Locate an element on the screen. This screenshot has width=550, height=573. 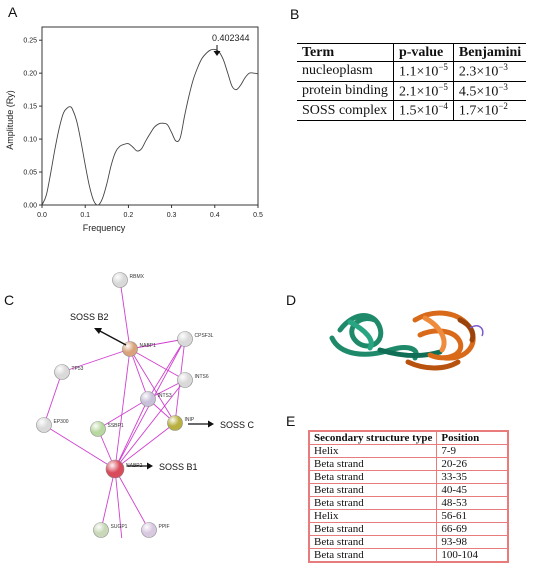
protein-structure-illustration is located at coordinates (406, 340).